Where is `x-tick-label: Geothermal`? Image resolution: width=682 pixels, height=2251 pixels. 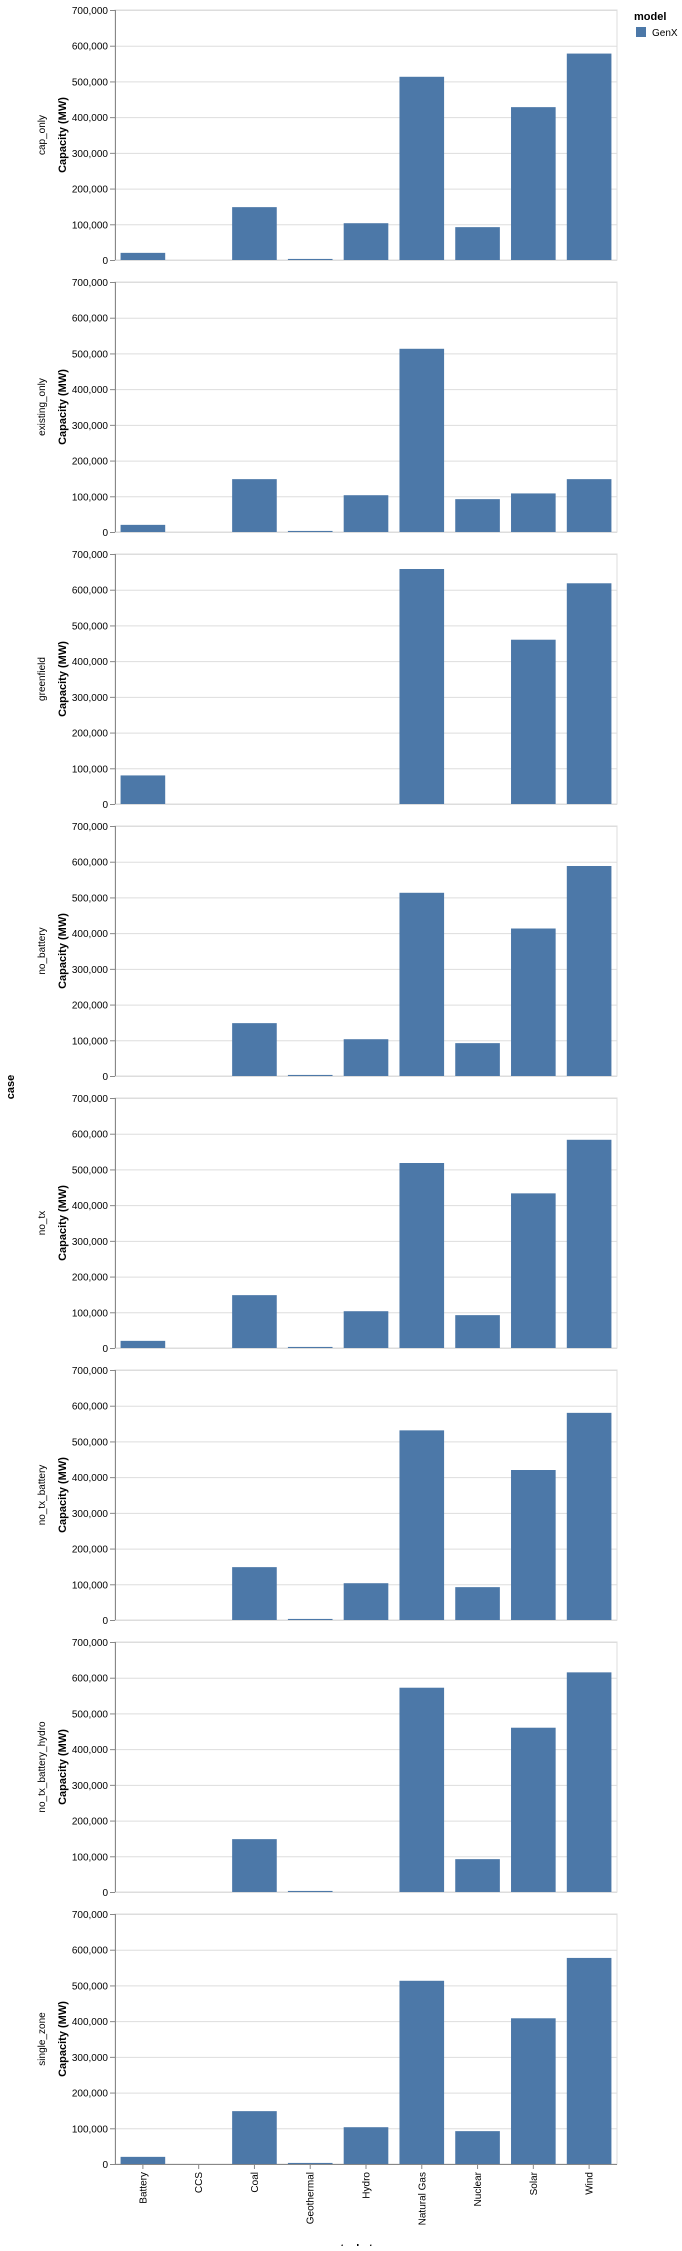
x-tick-label: Geothermal is located at coordinates (311, 2198).